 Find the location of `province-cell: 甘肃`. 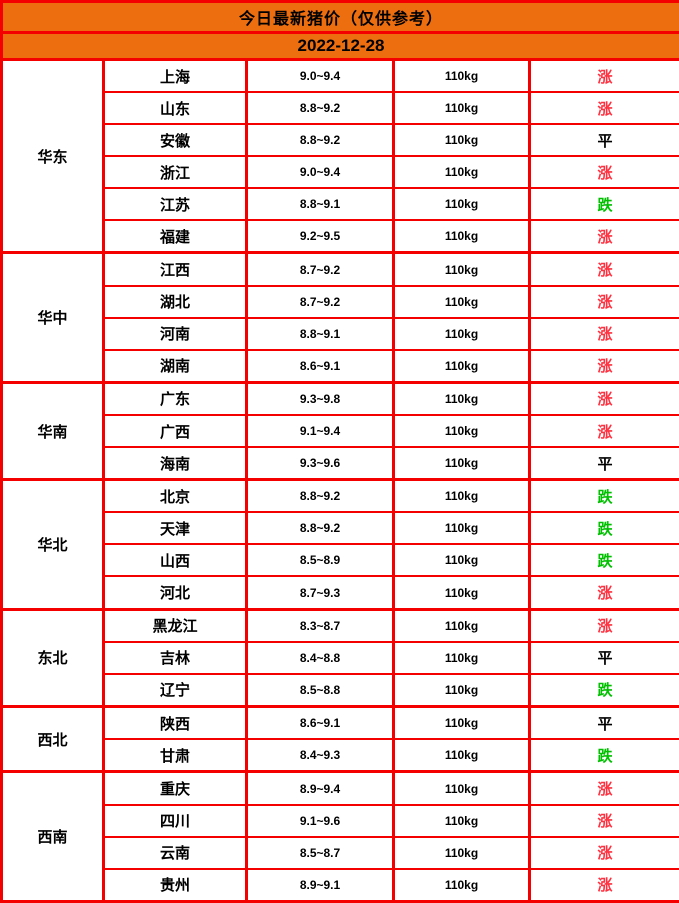

province-cell: 甘肃 is located at coordinates (175, 755).